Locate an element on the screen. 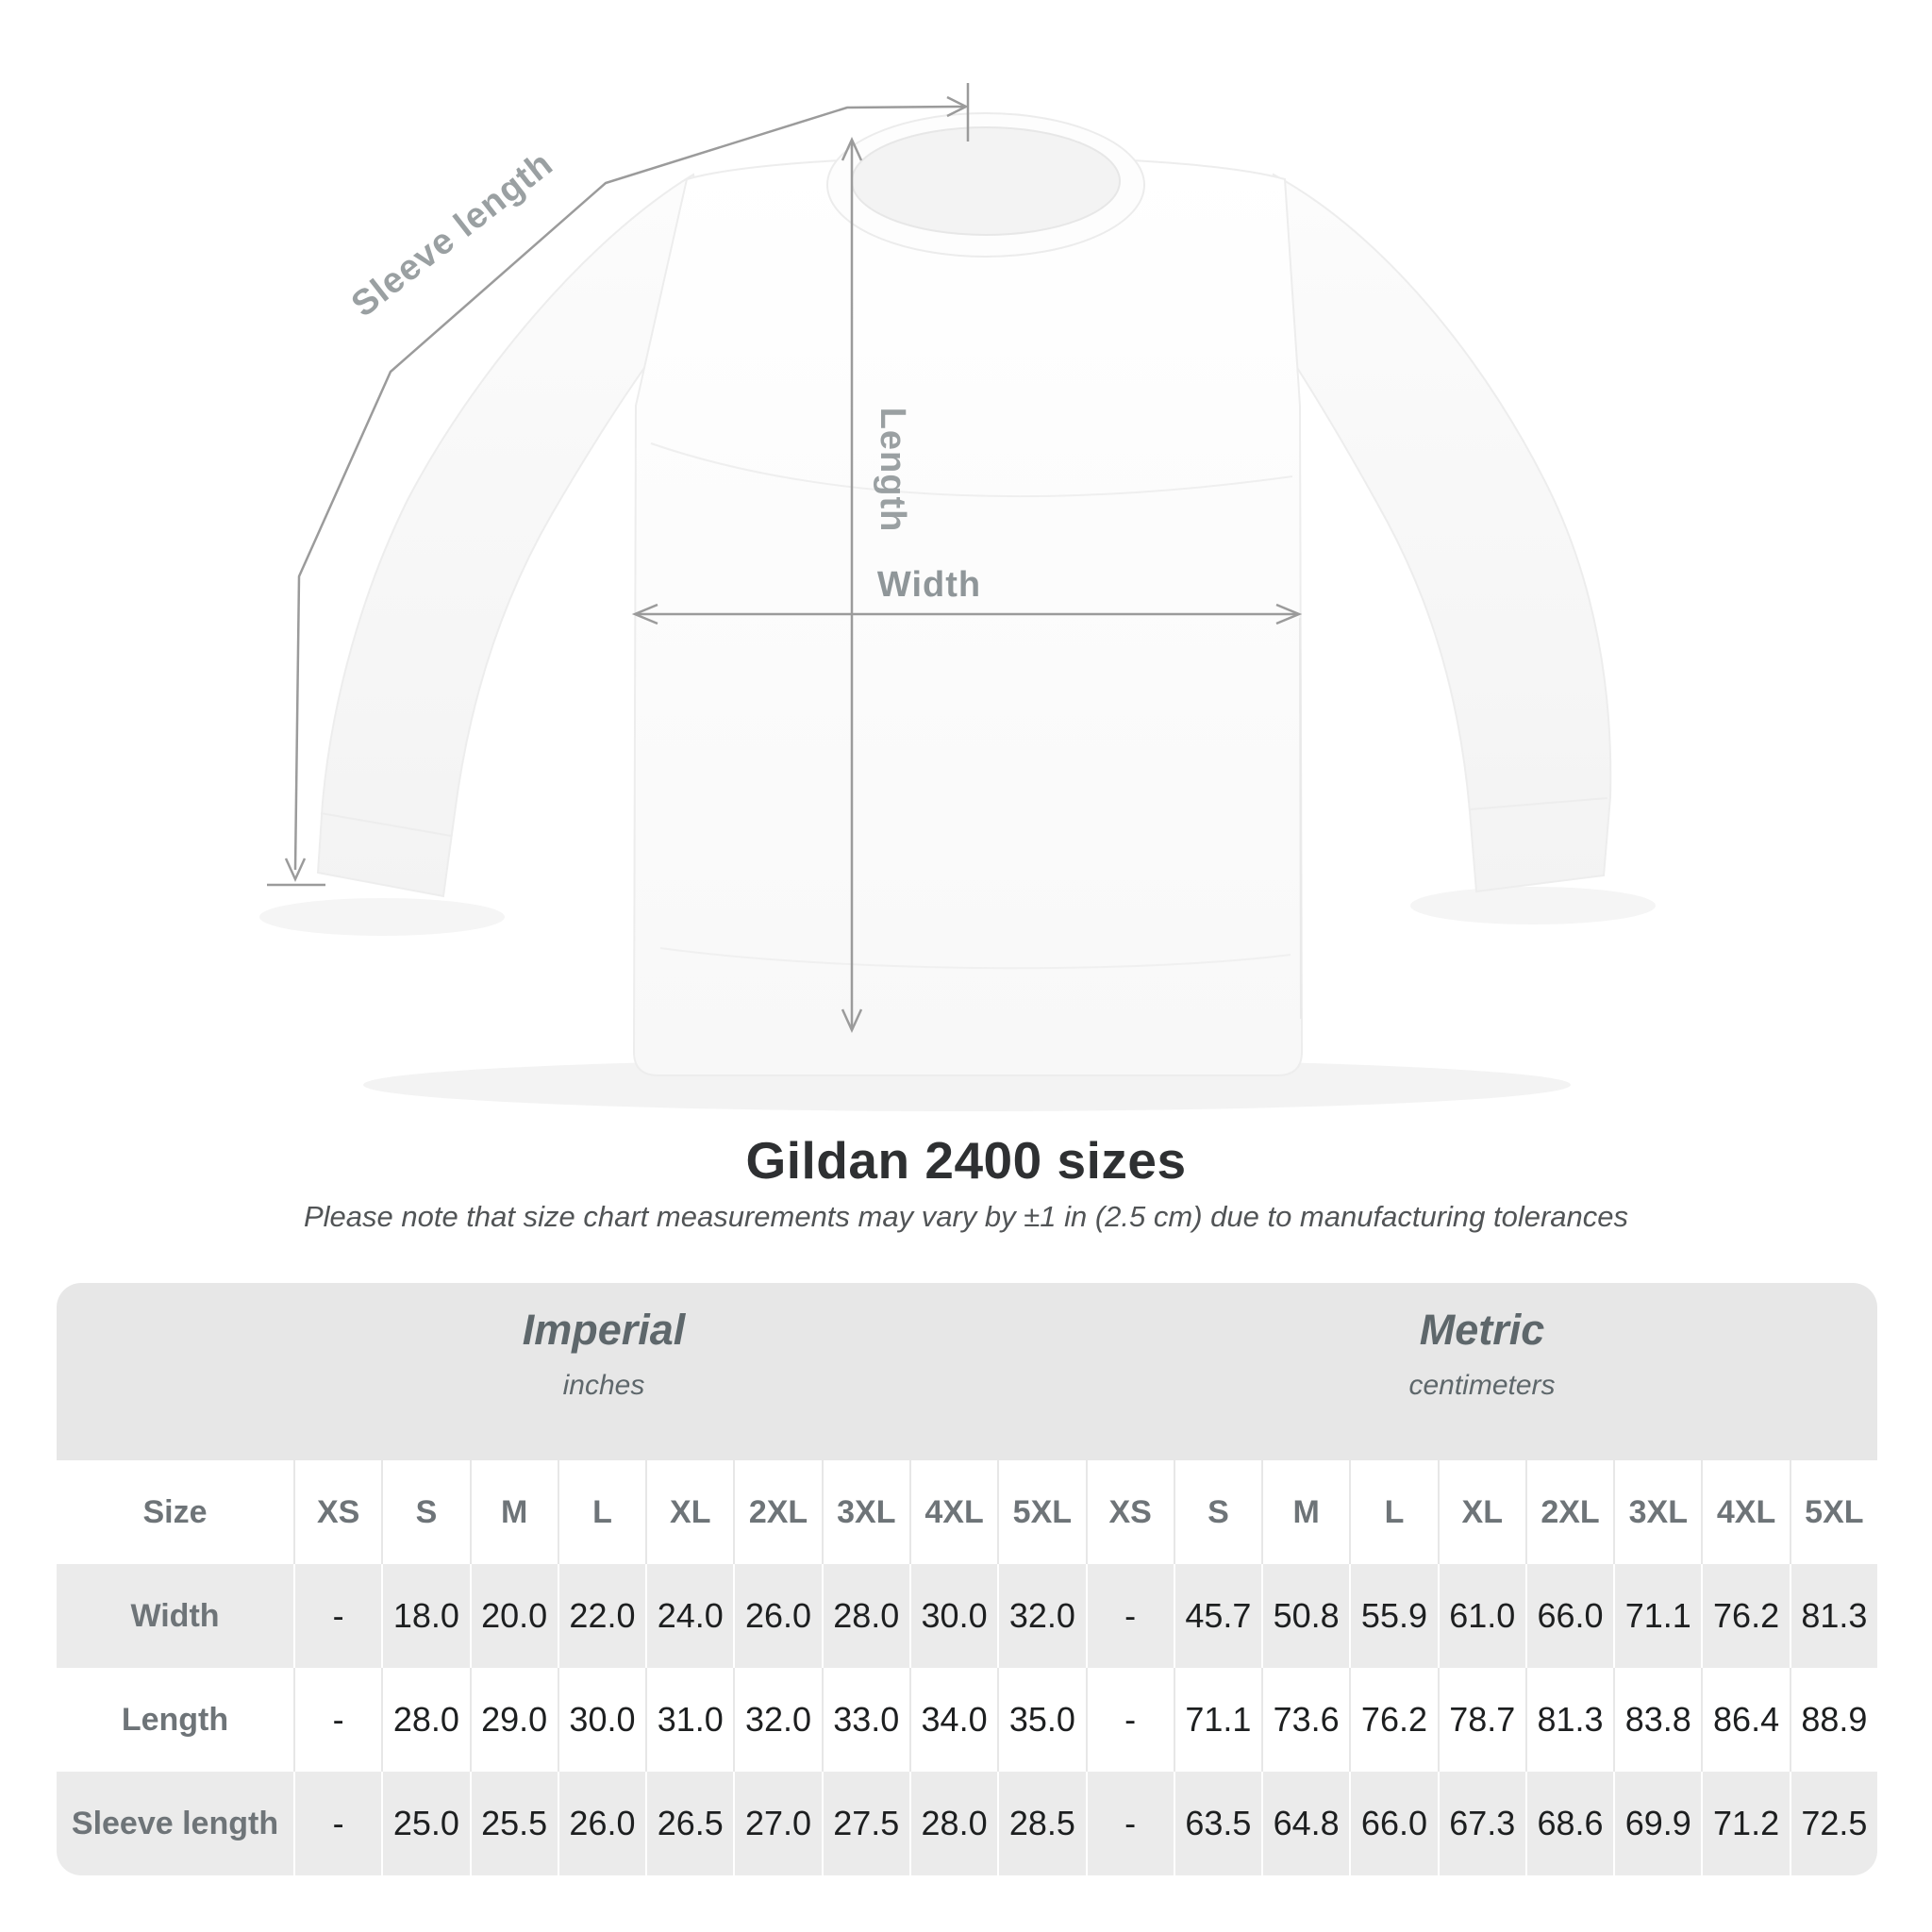 The height and width of the screenshot is (1932, 1932). size-value: 31.0 is located at coordinates (690, 1720).